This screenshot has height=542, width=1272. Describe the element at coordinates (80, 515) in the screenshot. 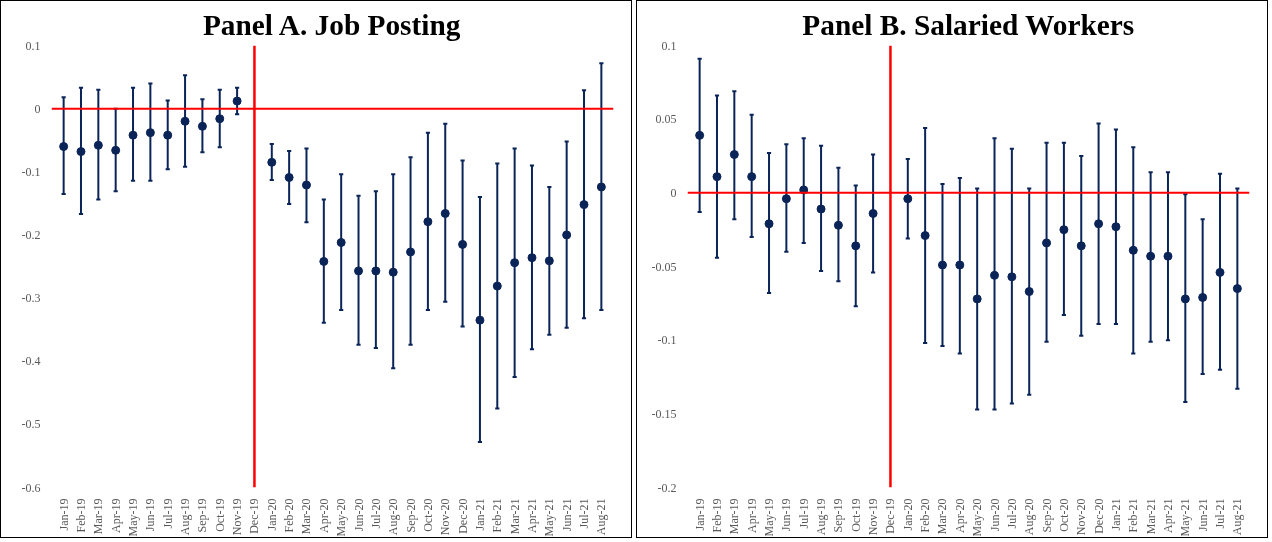

I see `x-tick-label: Feb-19` at that location.